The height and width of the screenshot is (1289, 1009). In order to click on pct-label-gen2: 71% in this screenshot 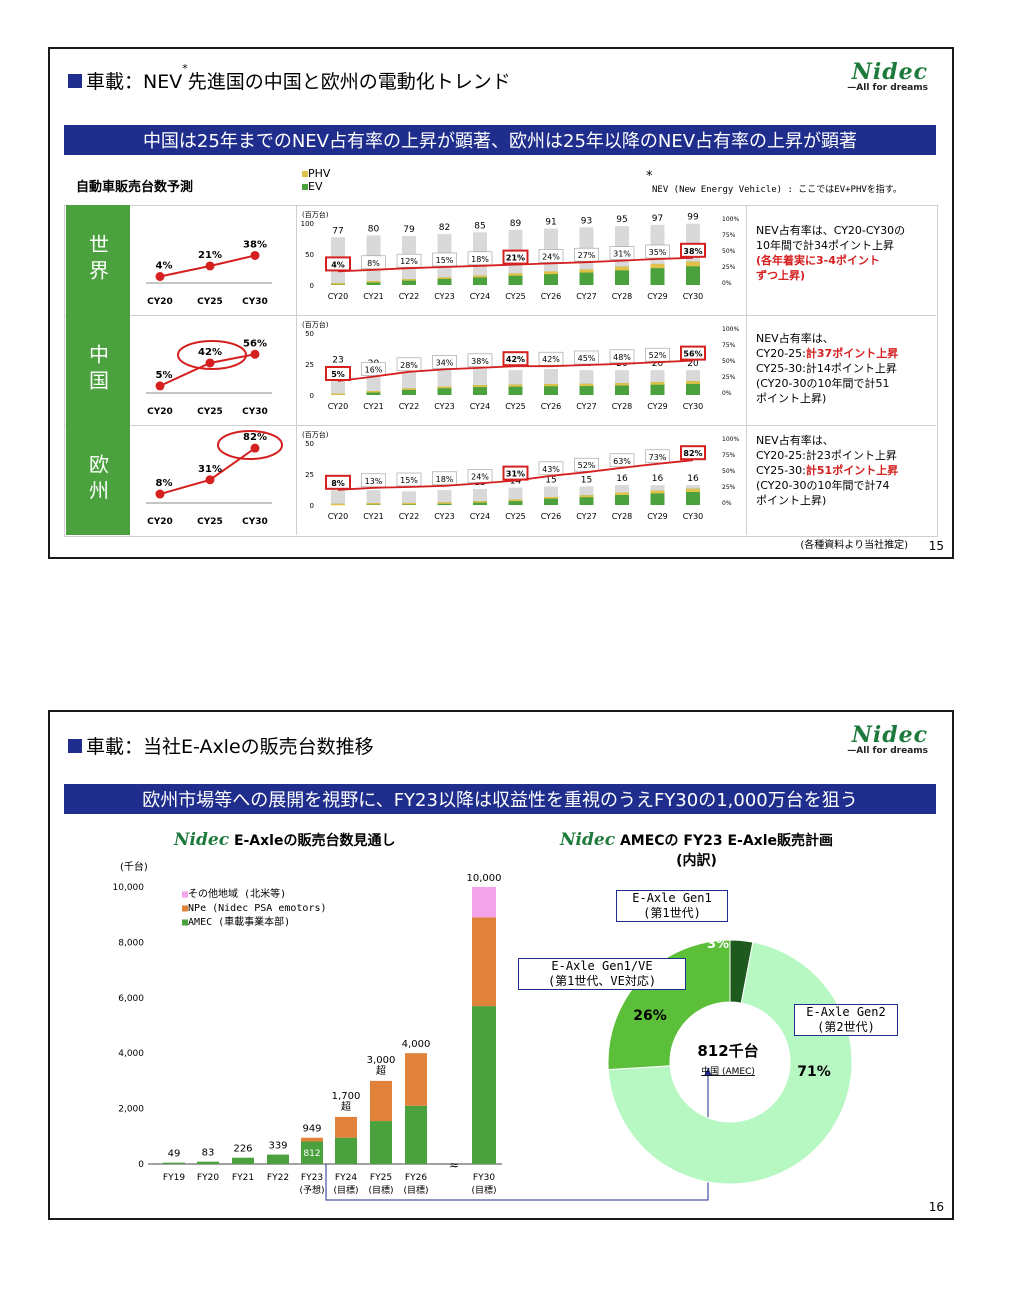, I will do `click(814, 1072)`.